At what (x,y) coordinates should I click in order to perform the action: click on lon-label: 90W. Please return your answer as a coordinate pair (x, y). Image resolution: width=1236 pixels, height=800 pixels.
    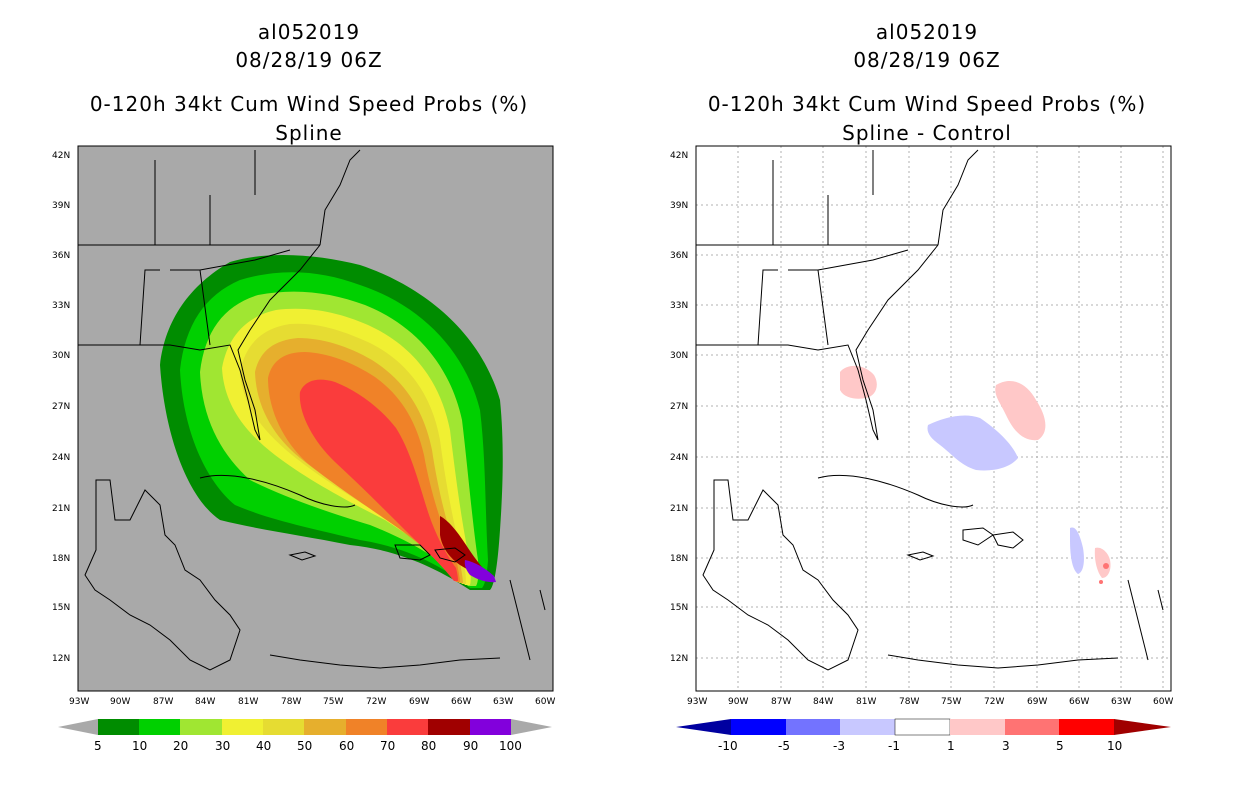
    Looking at the image, I should click on (738, 702).